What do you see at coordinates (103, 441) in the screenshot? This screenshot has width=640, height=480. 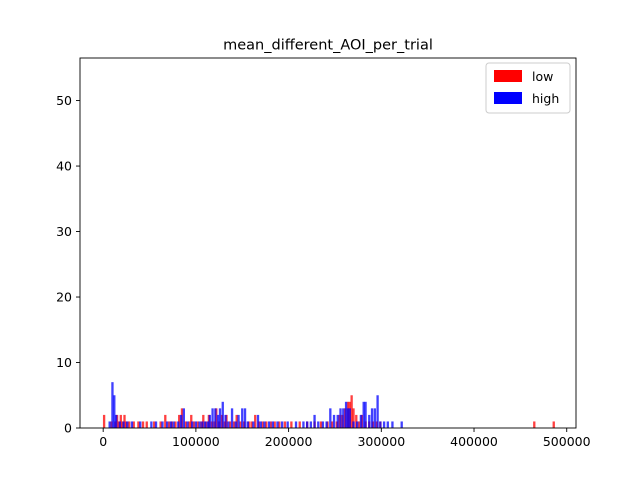 I see `x-tick-label-0: 0` at bounding box center [103, 441].